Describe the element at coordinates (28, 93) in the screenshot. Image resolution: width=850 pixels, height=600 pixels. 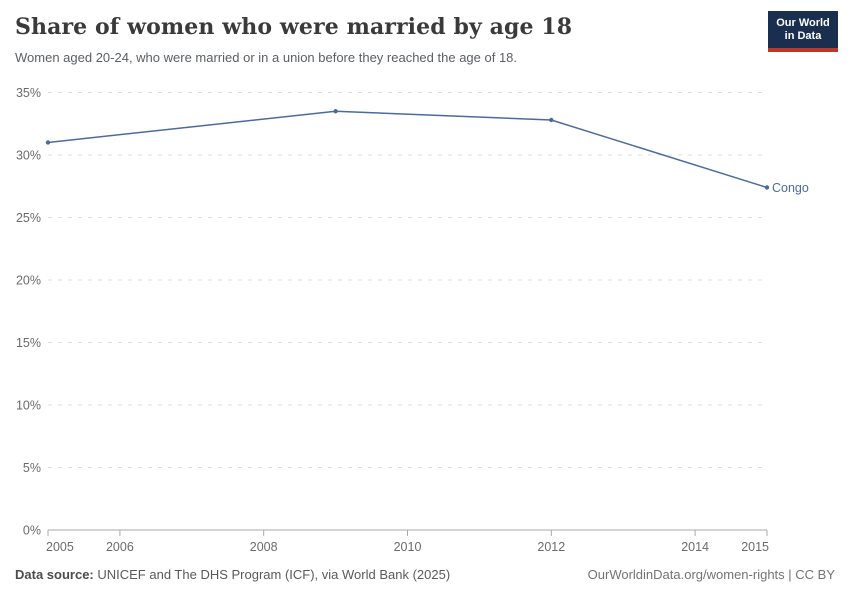
I see `y-axis-tick-label: 35%` at that location.